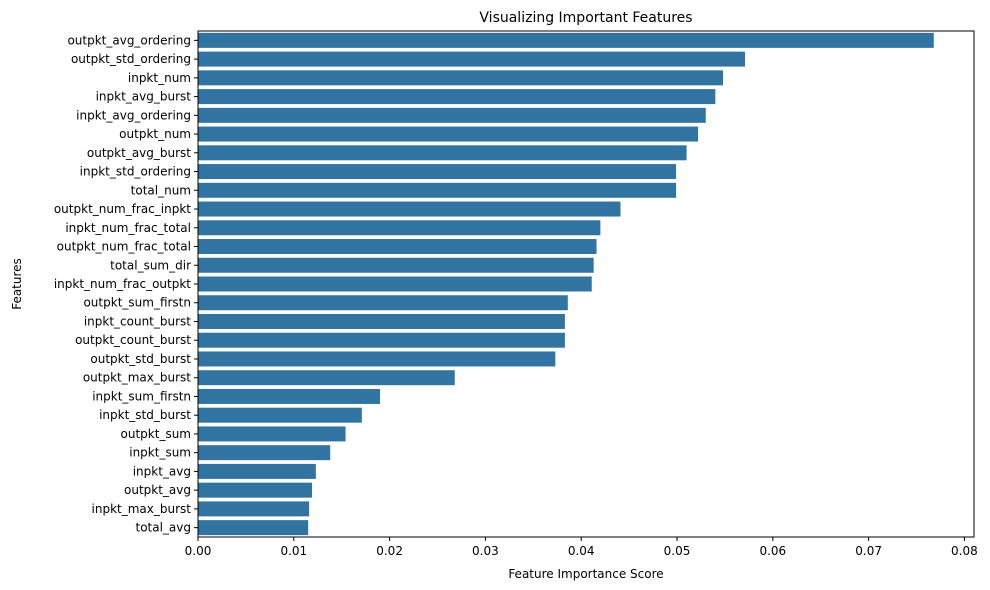  Describe the element at coordinates (383, 303) in the screenshot. I see `bar-outpkt-sum-firstn` at that location.